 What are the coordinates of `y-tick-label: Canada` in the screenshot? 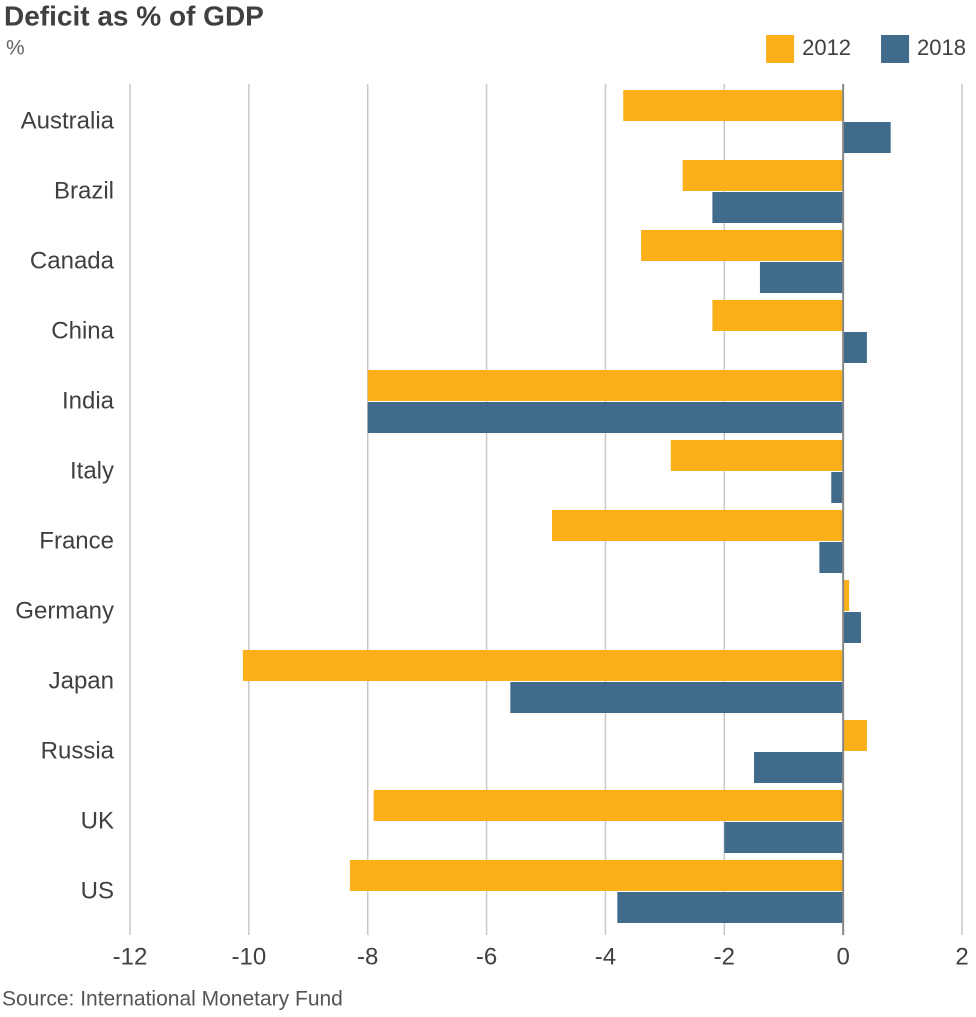 It's located at (72, 260).